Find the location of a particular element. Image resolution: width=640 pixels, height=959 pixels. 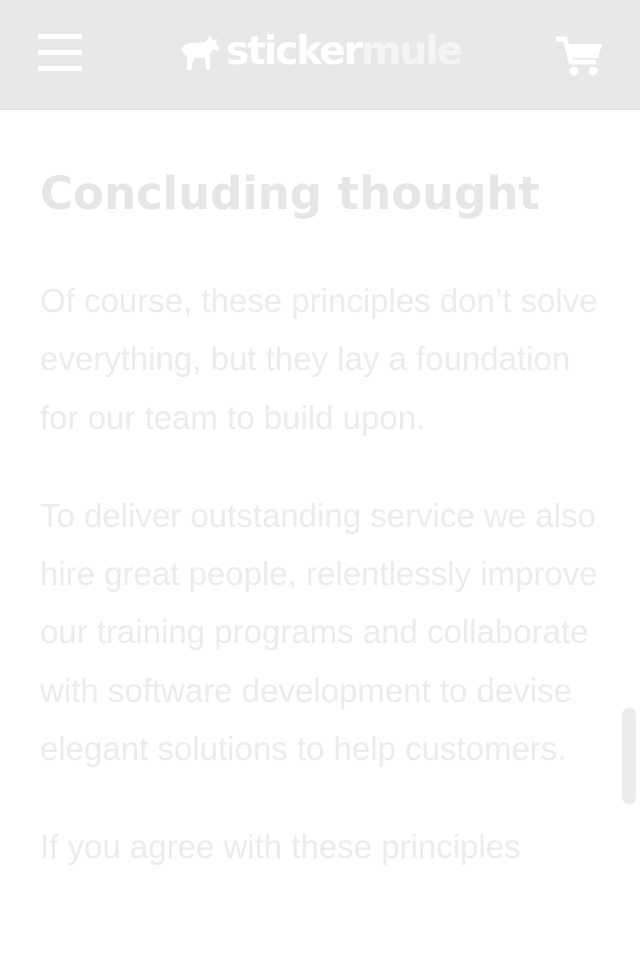

site-header: stickermule is located at coordinates (320, 55).